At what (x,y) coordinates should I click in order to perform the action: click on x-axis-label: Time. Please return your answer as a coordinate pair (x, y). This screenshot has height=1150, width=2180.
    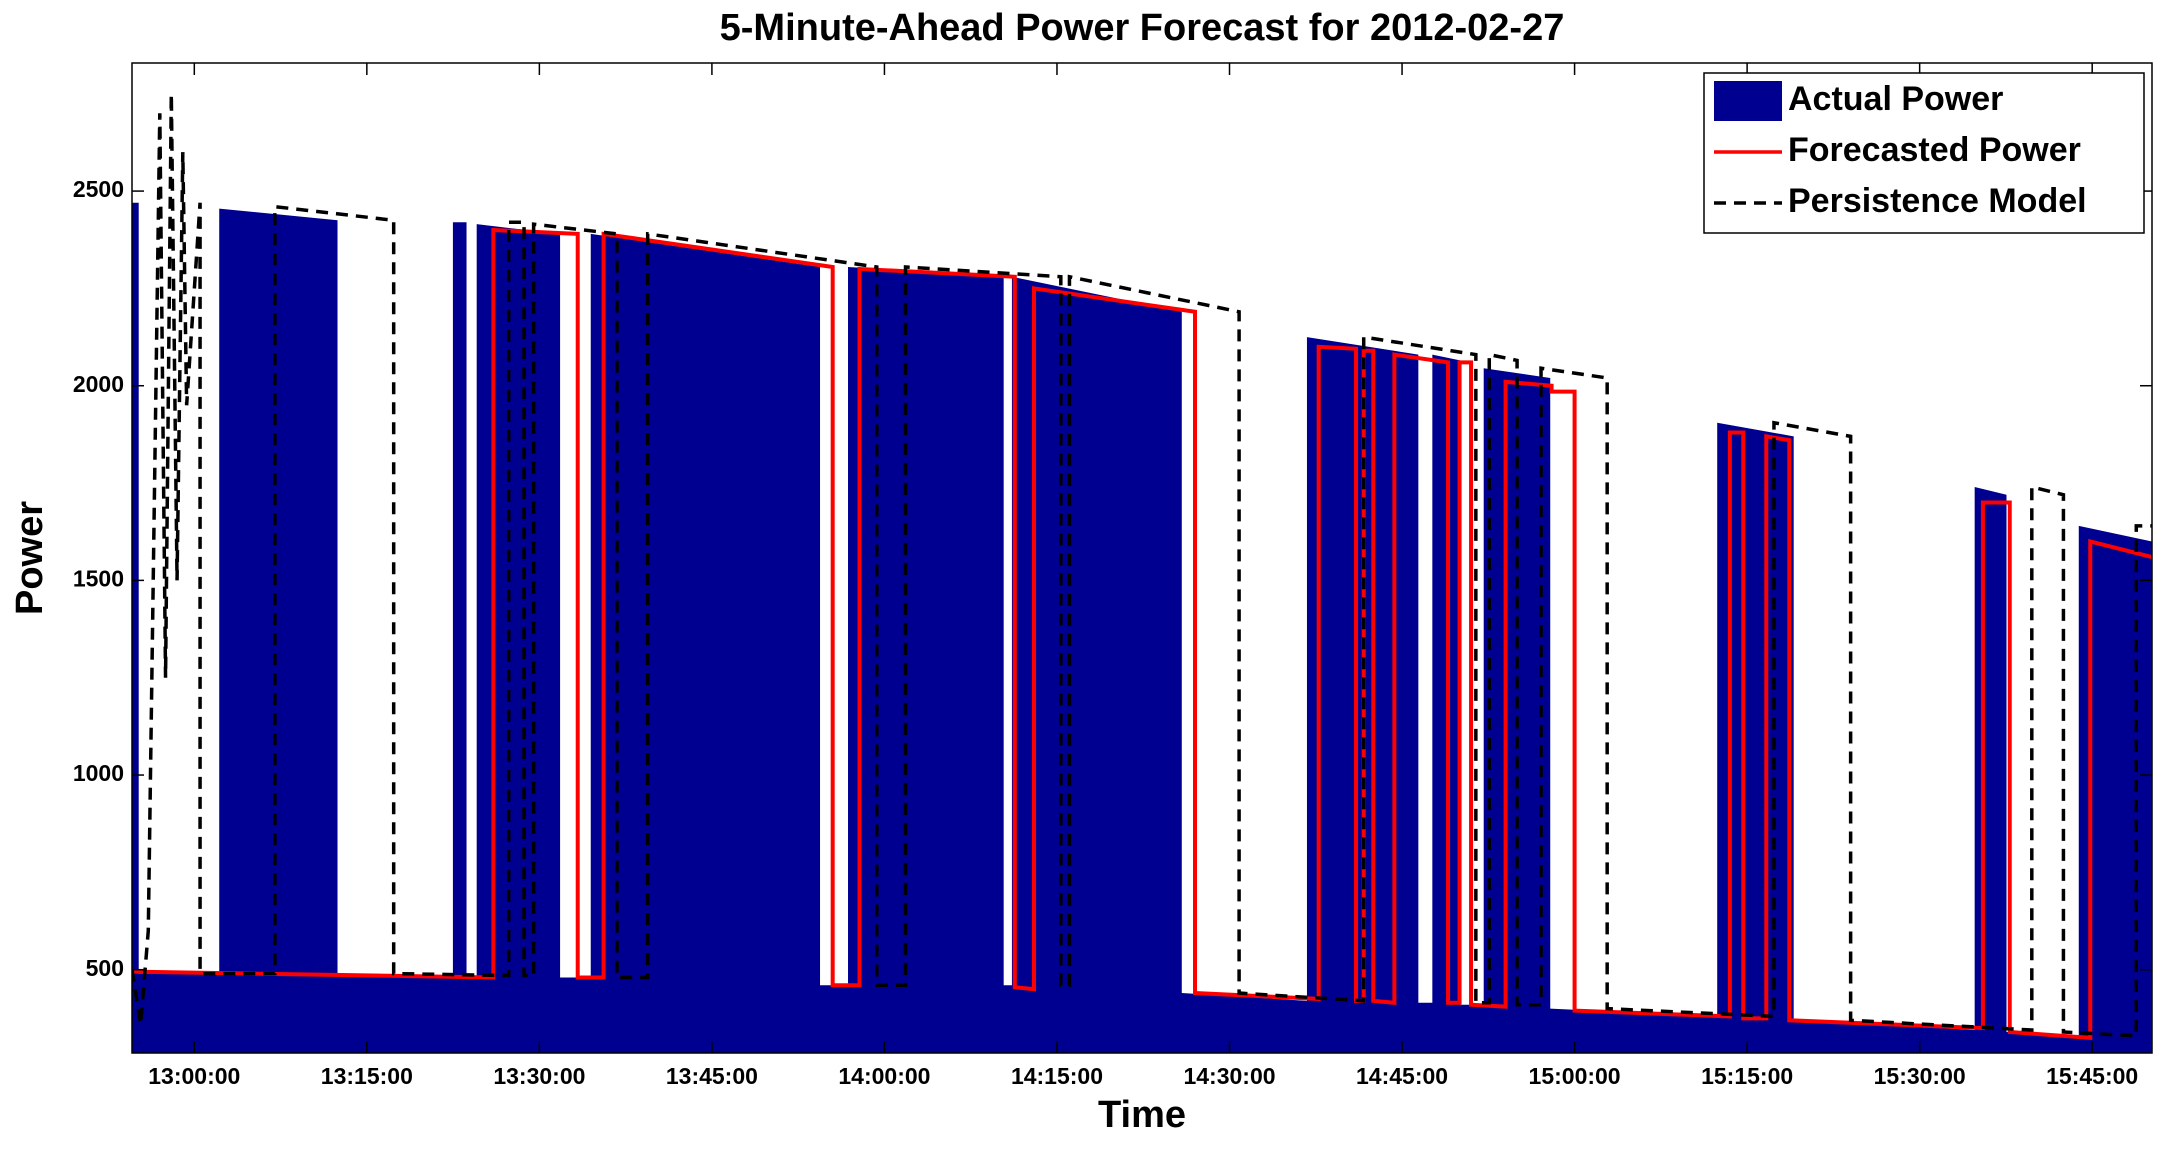
    Looking at the image, I should click on (1142, 1115).